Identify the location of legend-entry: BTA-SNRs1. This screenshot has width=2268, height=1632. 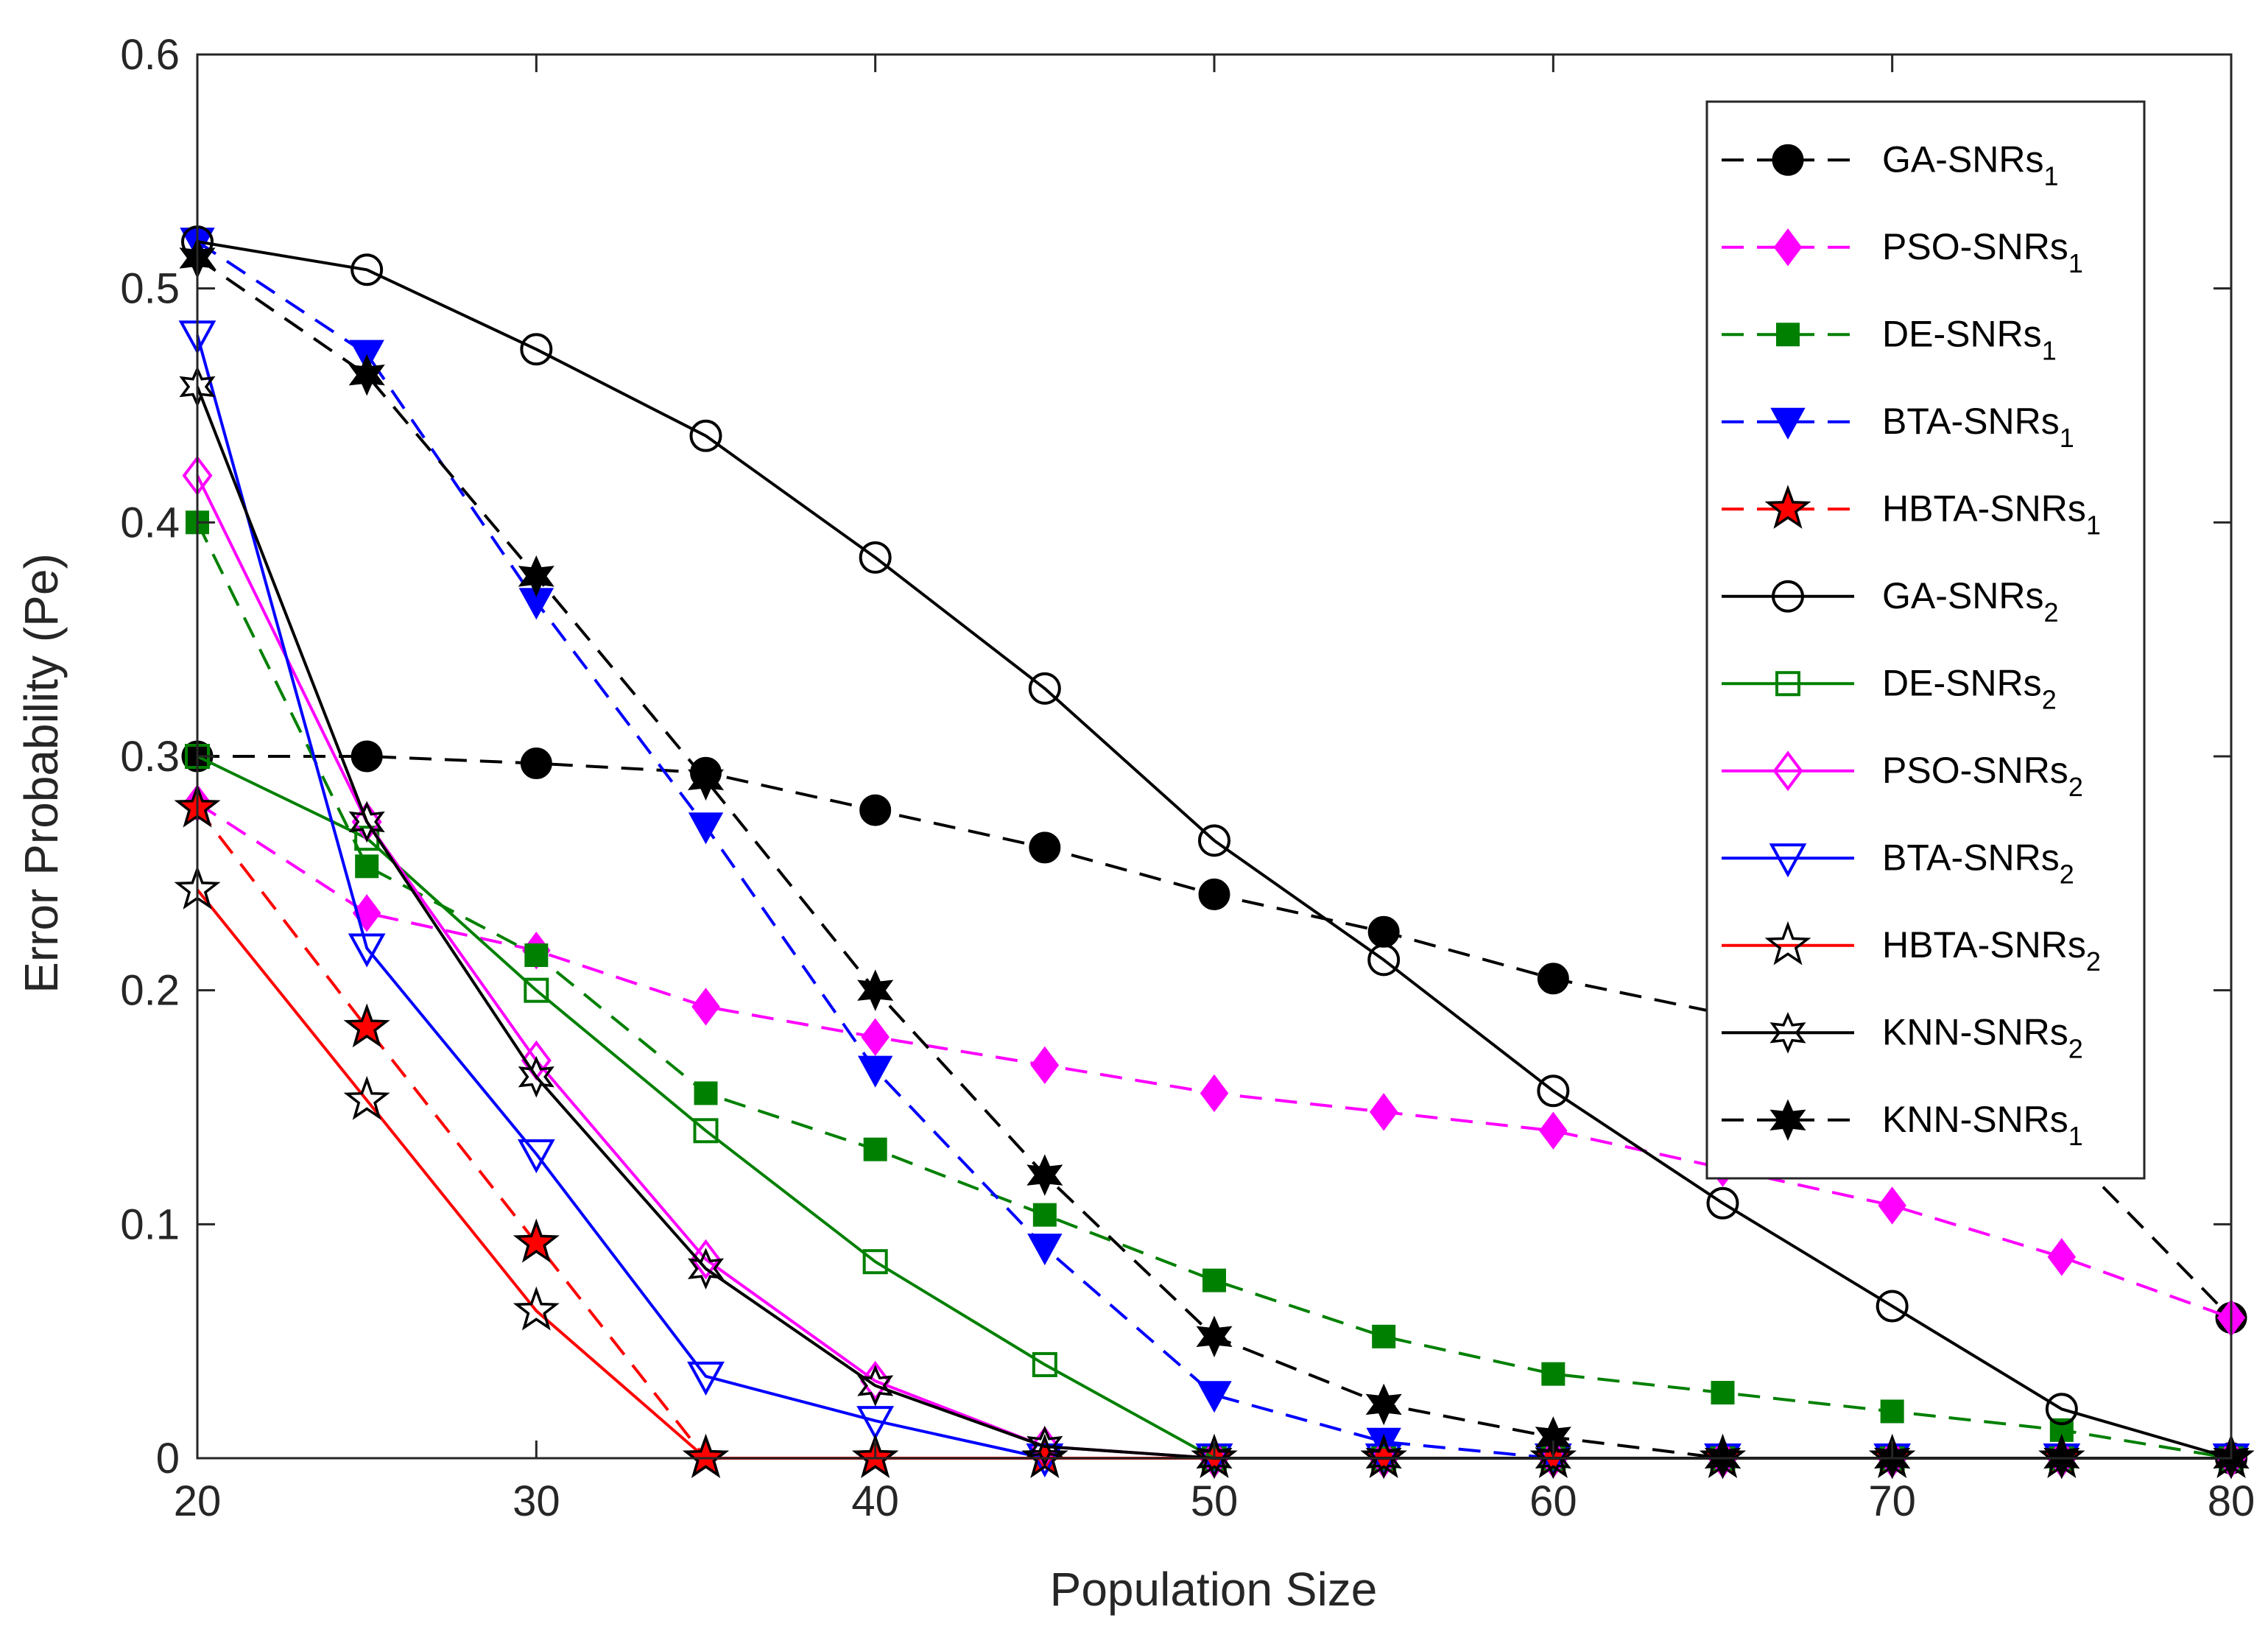
(1898, 427).